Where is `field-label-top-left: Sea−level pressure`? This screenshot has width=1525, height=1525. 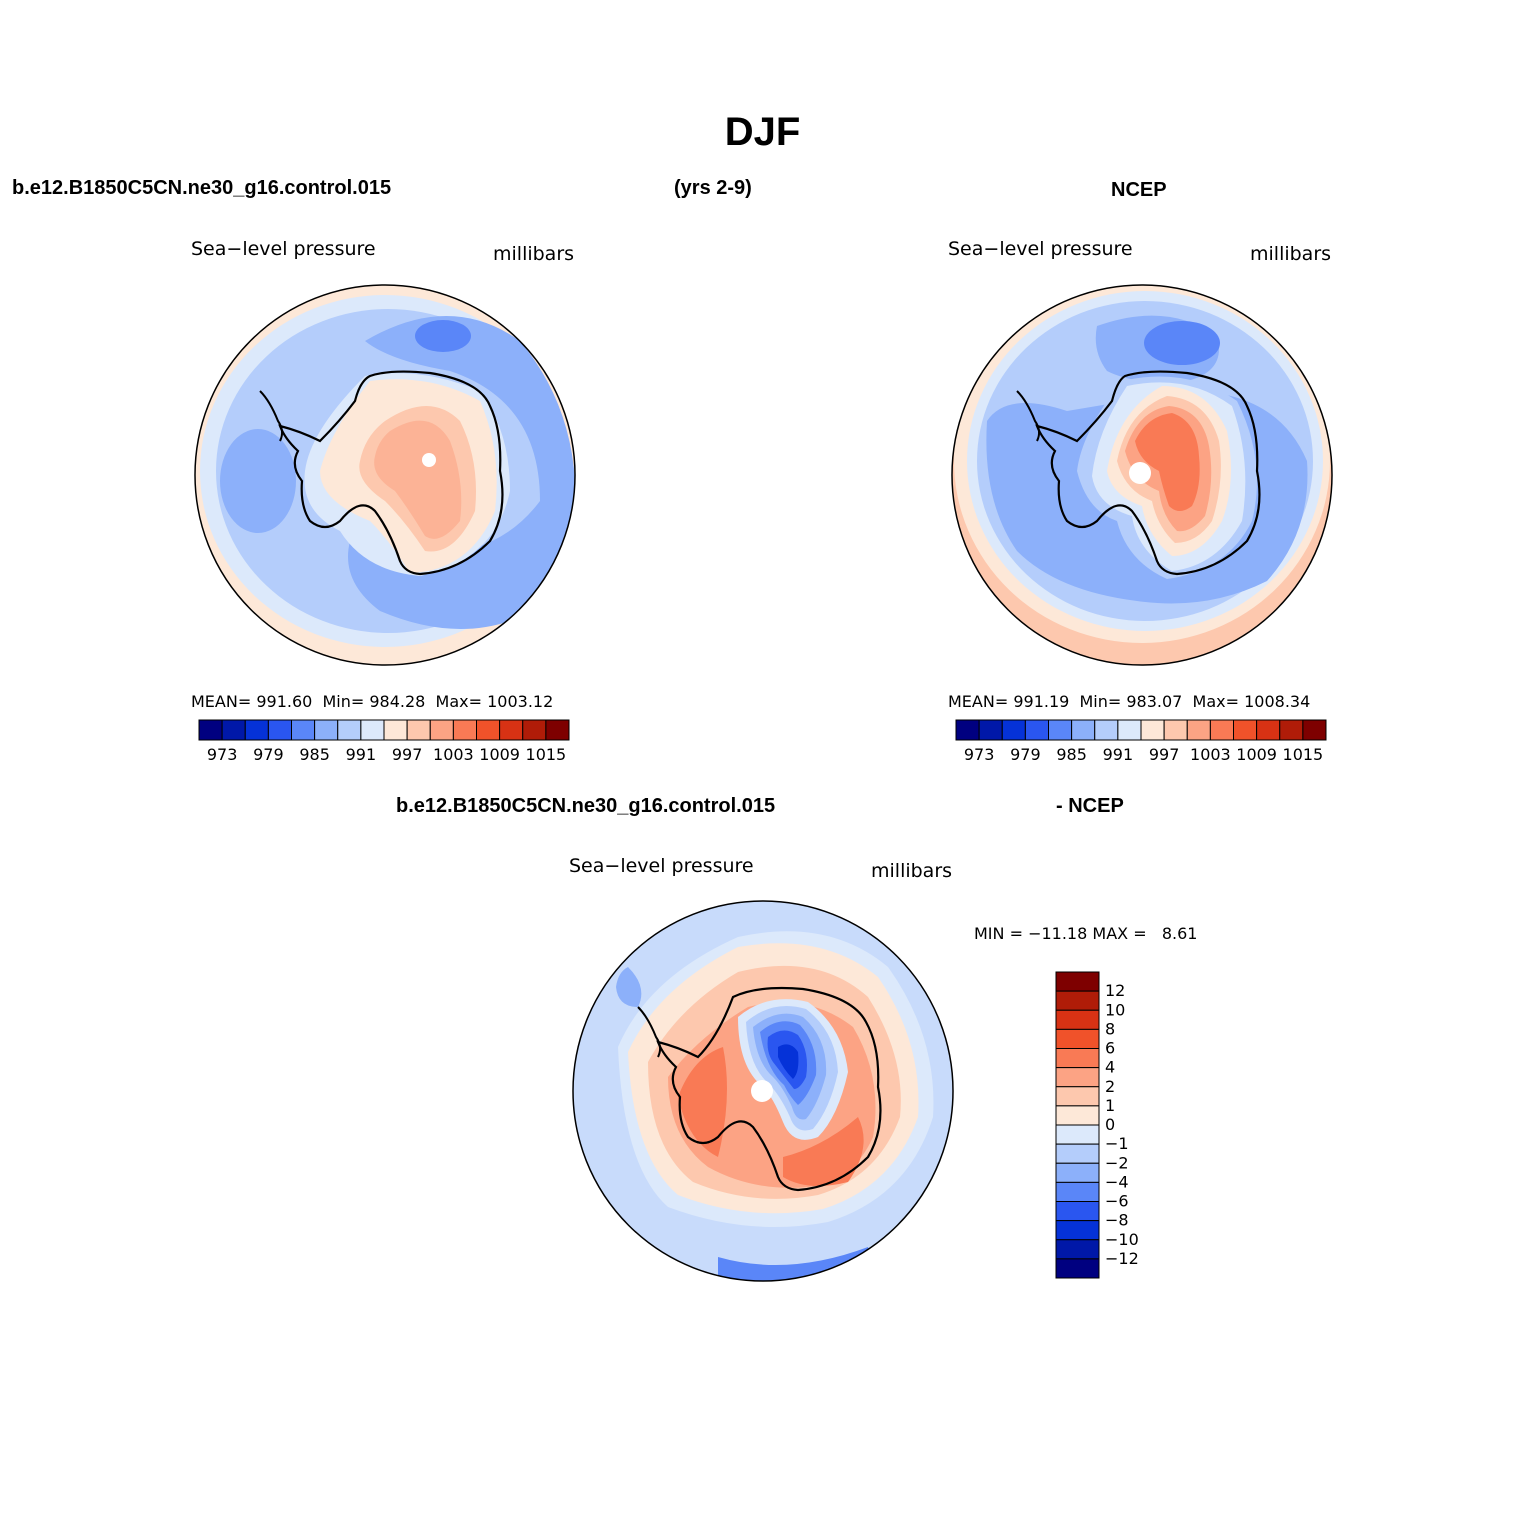
field-label-top-left: Sea−level pressure is located at coordinates (283, 249).